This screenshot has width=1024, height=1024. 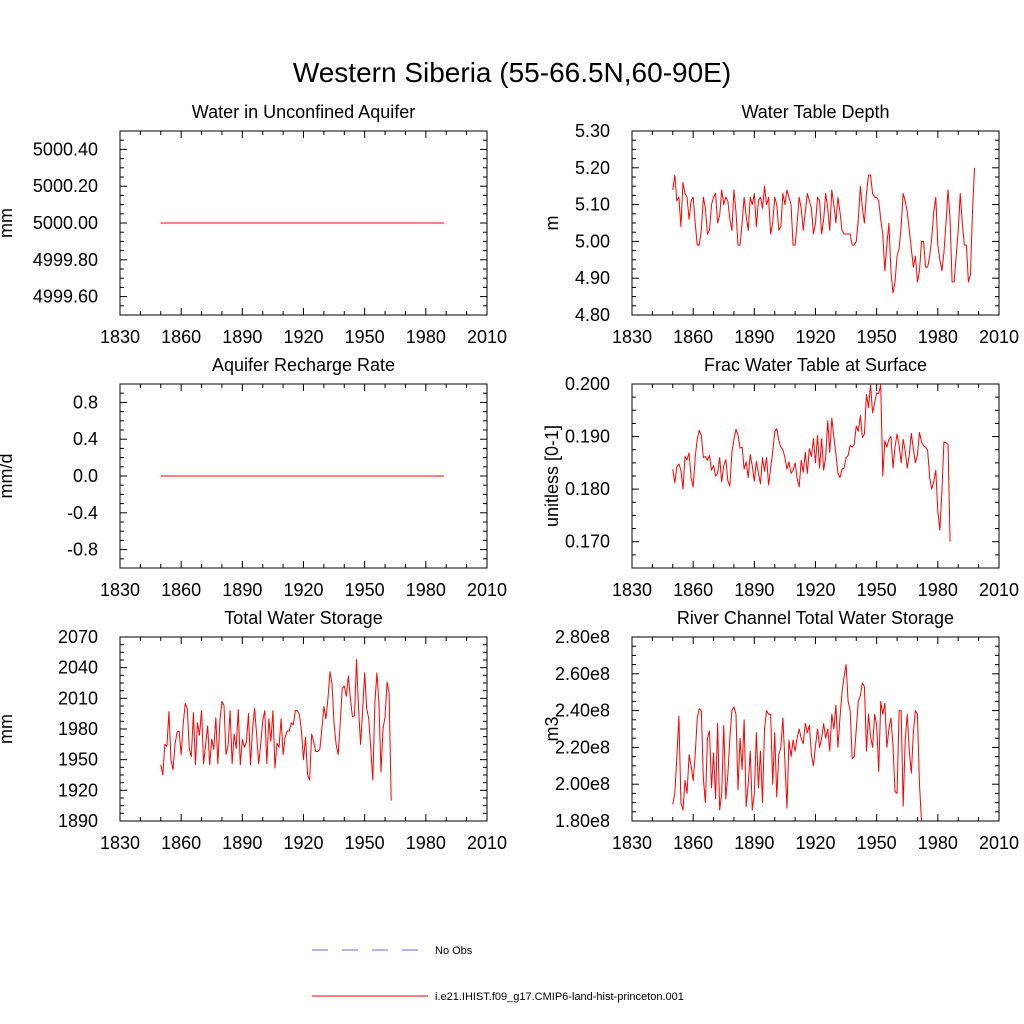 I want to click on y-axis-label: mm/d, so click(x=8, y=476).